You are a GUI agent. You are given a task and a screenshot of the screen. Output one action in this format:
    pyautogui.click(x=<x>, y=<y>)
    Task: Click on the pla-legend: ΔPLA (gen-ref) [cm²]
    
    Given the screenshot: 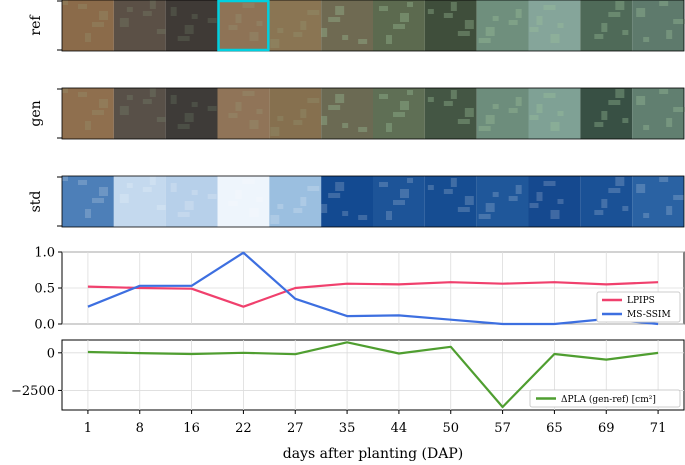 What is the action you would take?
    pyautogui.click(x=605, y=398)
    